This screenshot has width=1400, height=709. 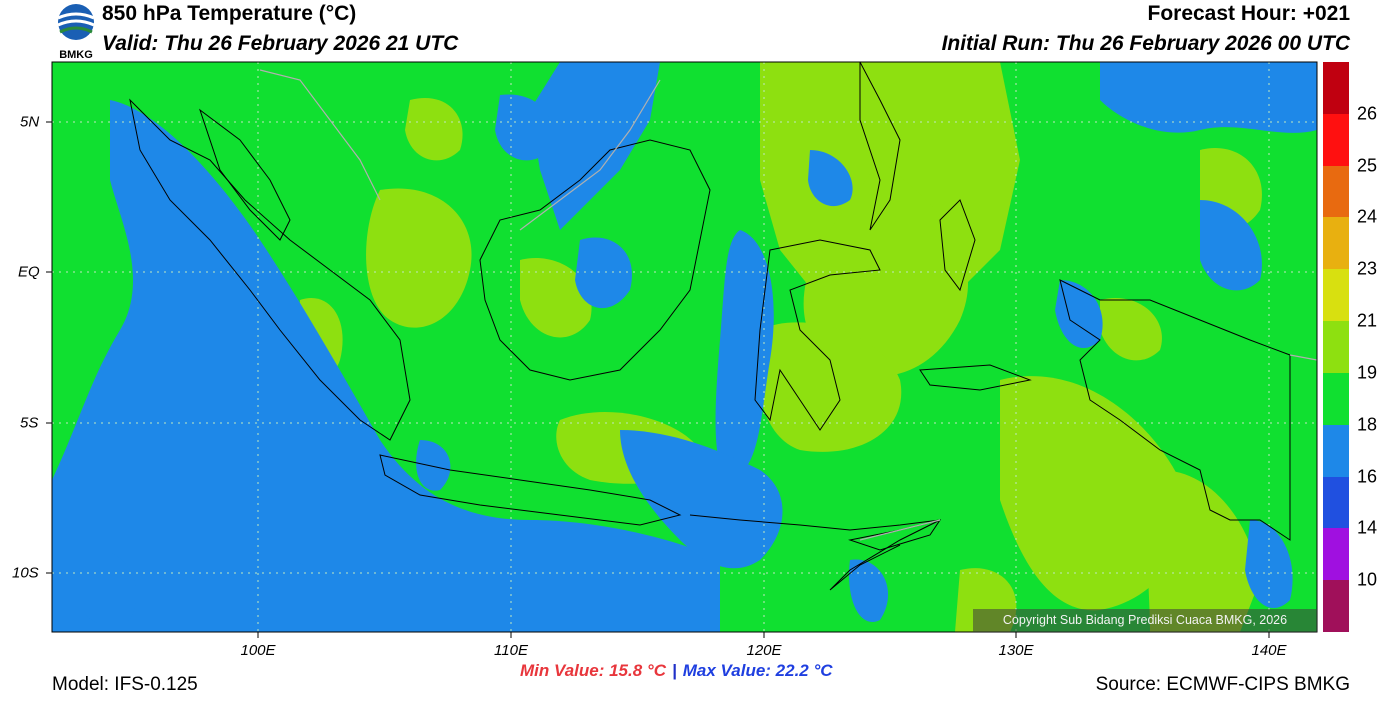 What do you see at coordinates (1367, 216) in the screenshot?
I see `colorbar-label: 24` at bounding box center [1367, 216].